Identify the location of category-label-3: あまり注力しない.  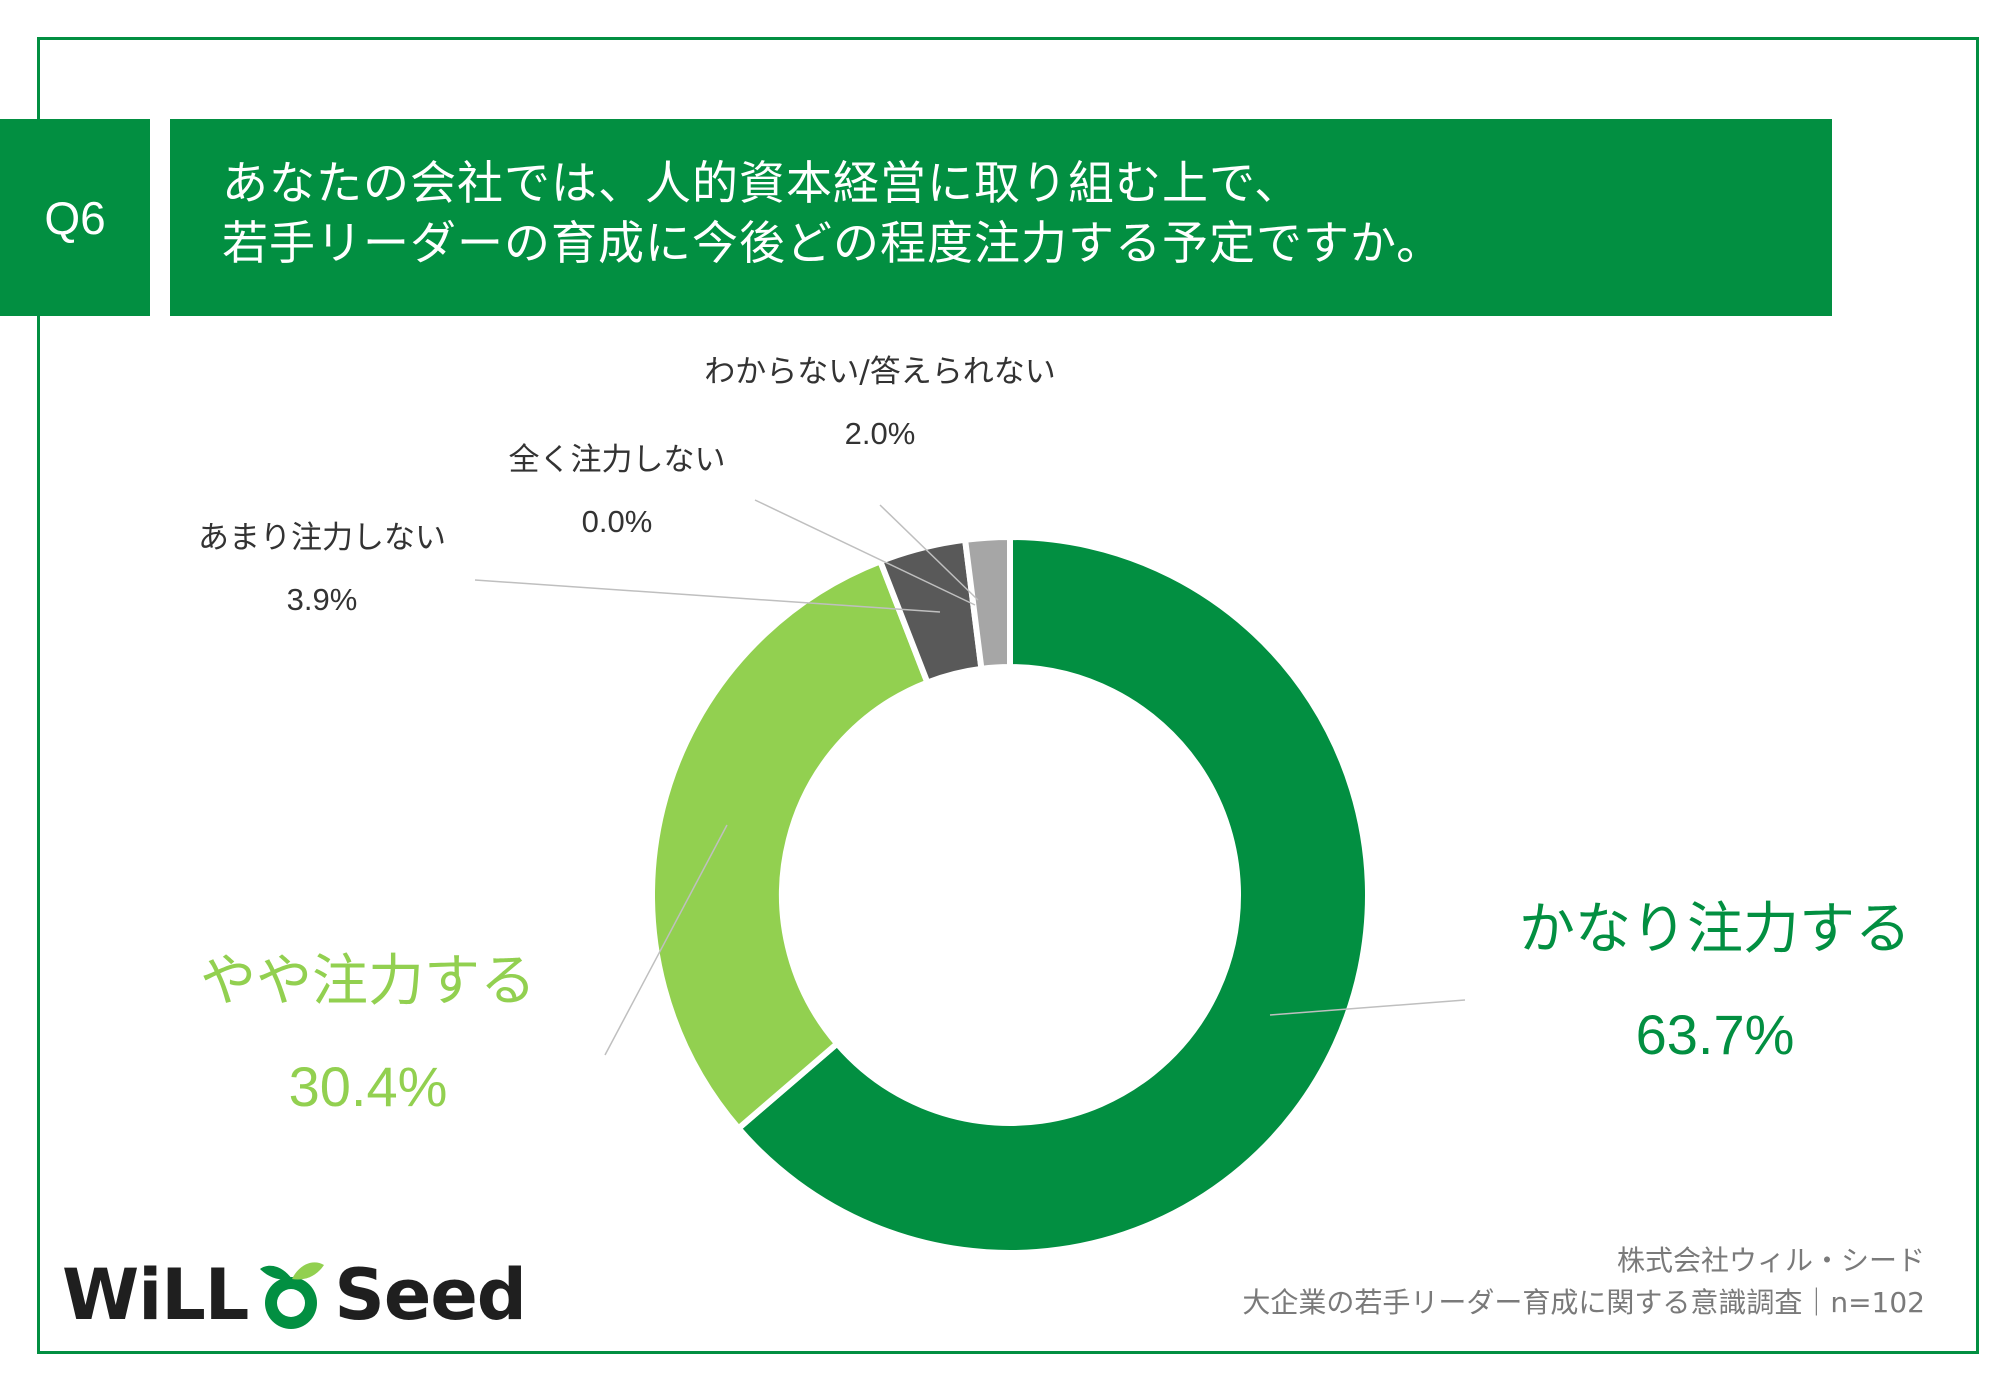
(322, 538).